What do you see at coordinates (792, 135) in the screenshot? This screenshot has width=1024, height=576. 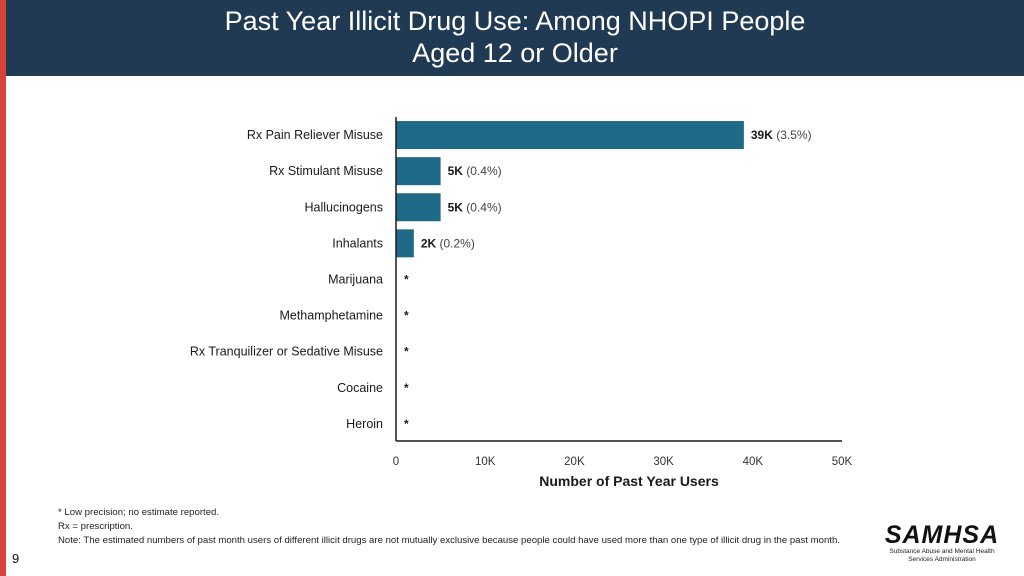 I see `data-label-percent: (3.5%)` at bounding box center [792, 135].